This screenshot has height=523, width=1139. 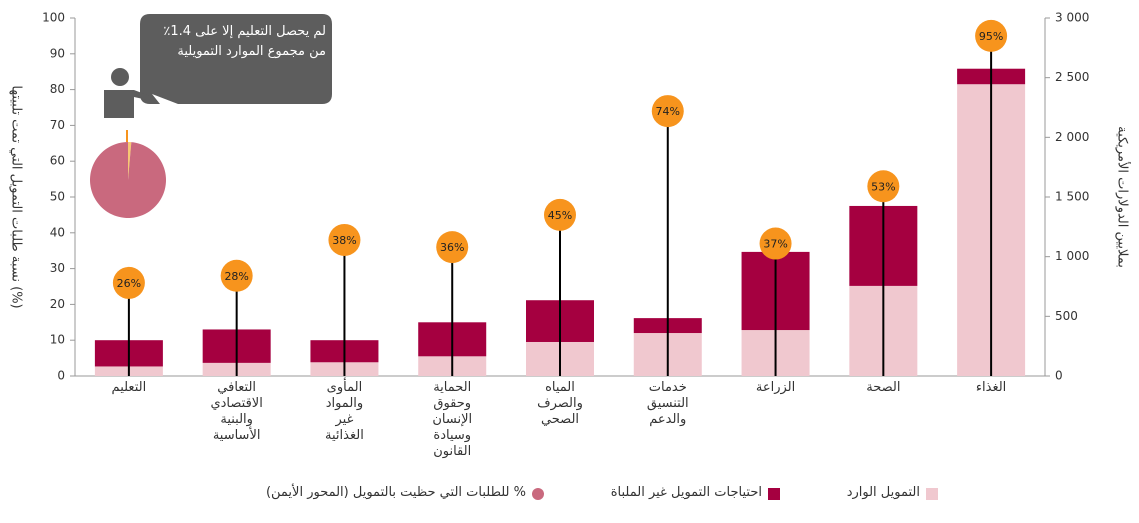 I want to click on y-tick-label: 80, so click(x=57, y=89).